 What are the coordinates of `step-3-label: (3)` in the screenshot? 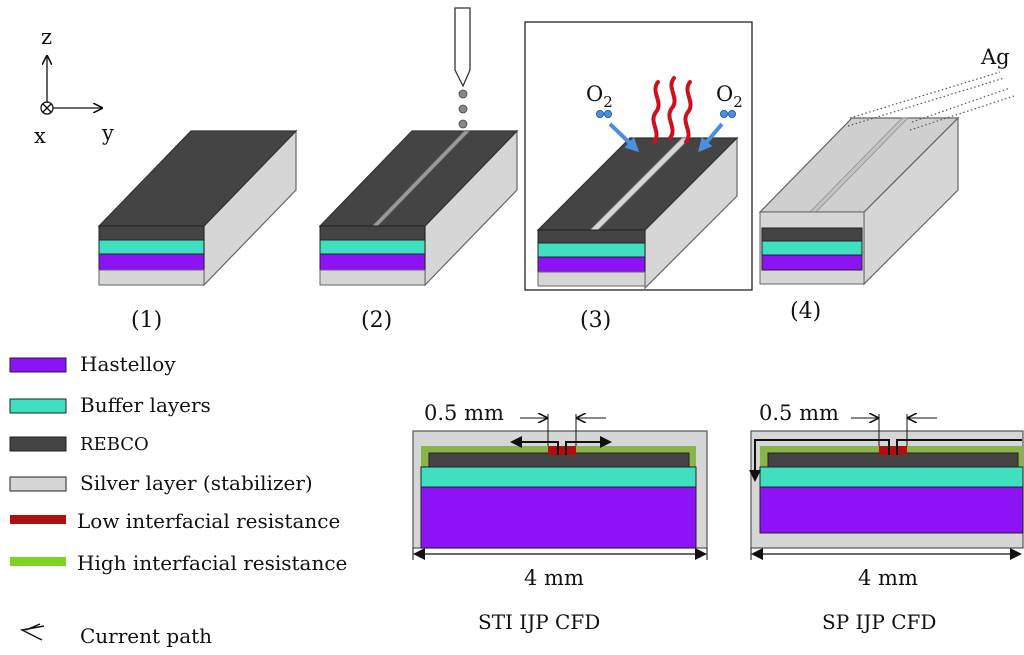 It's located at (595, 320).